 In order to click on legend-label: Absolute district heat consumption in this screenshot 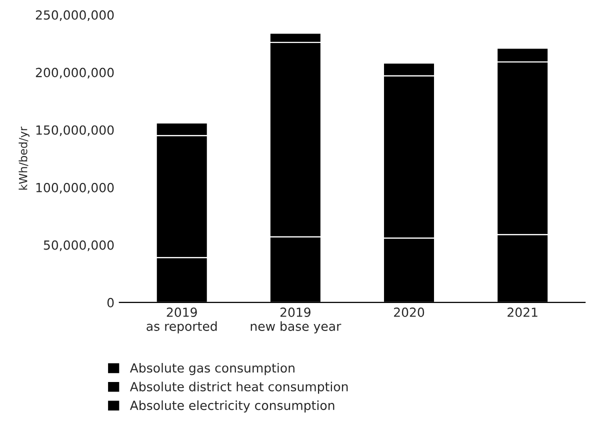, I will do `click(239, 388)`.